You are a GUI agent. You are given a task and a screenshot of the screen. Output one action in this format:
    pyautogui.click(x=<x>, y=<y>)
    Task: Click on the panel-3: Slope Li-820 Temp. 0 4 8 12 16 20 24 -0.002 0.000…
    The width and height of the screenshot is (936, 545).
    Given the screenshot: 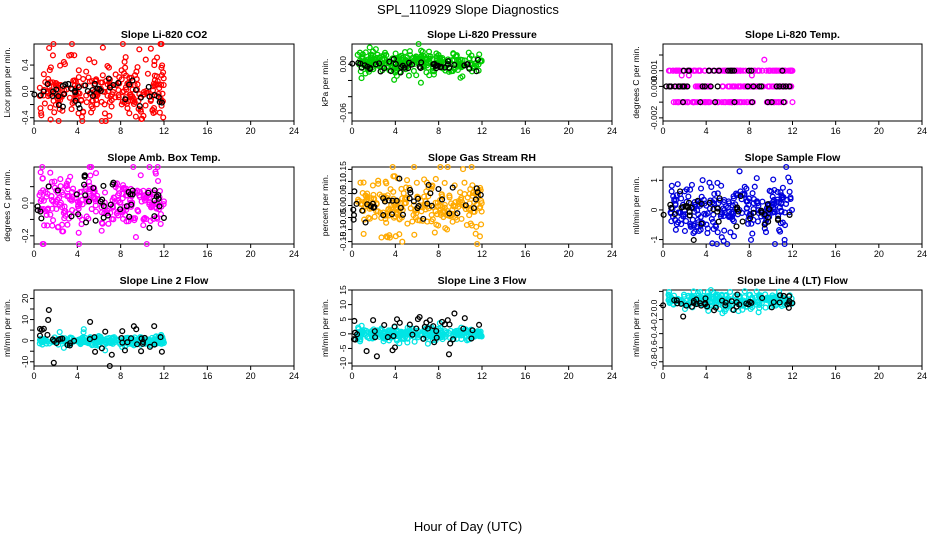 What is the action you would take?
    pyautogui.click(x=779, y=82)
    